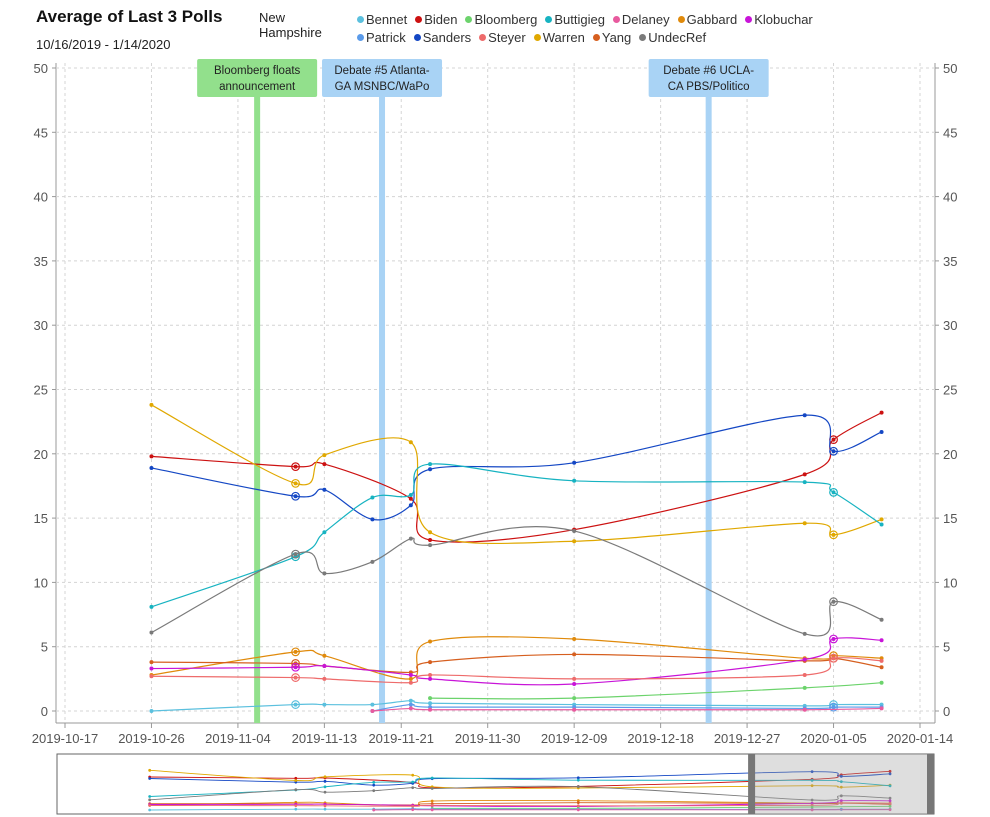 The image size is (990, 817). I want to click on legend-label: Buttigieg, so click(579, 19).